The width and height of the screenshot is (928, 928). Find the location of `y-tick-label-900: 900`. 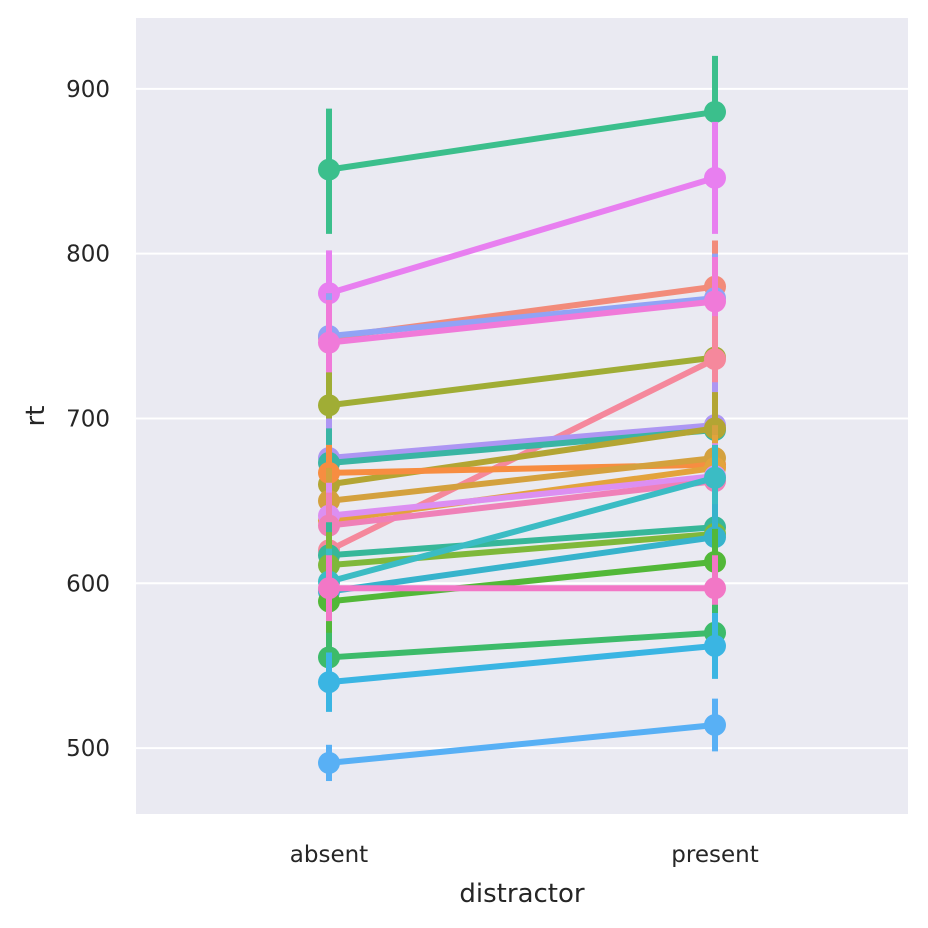

y-tick-label-900: 900 is located at coordinates (88, 90).